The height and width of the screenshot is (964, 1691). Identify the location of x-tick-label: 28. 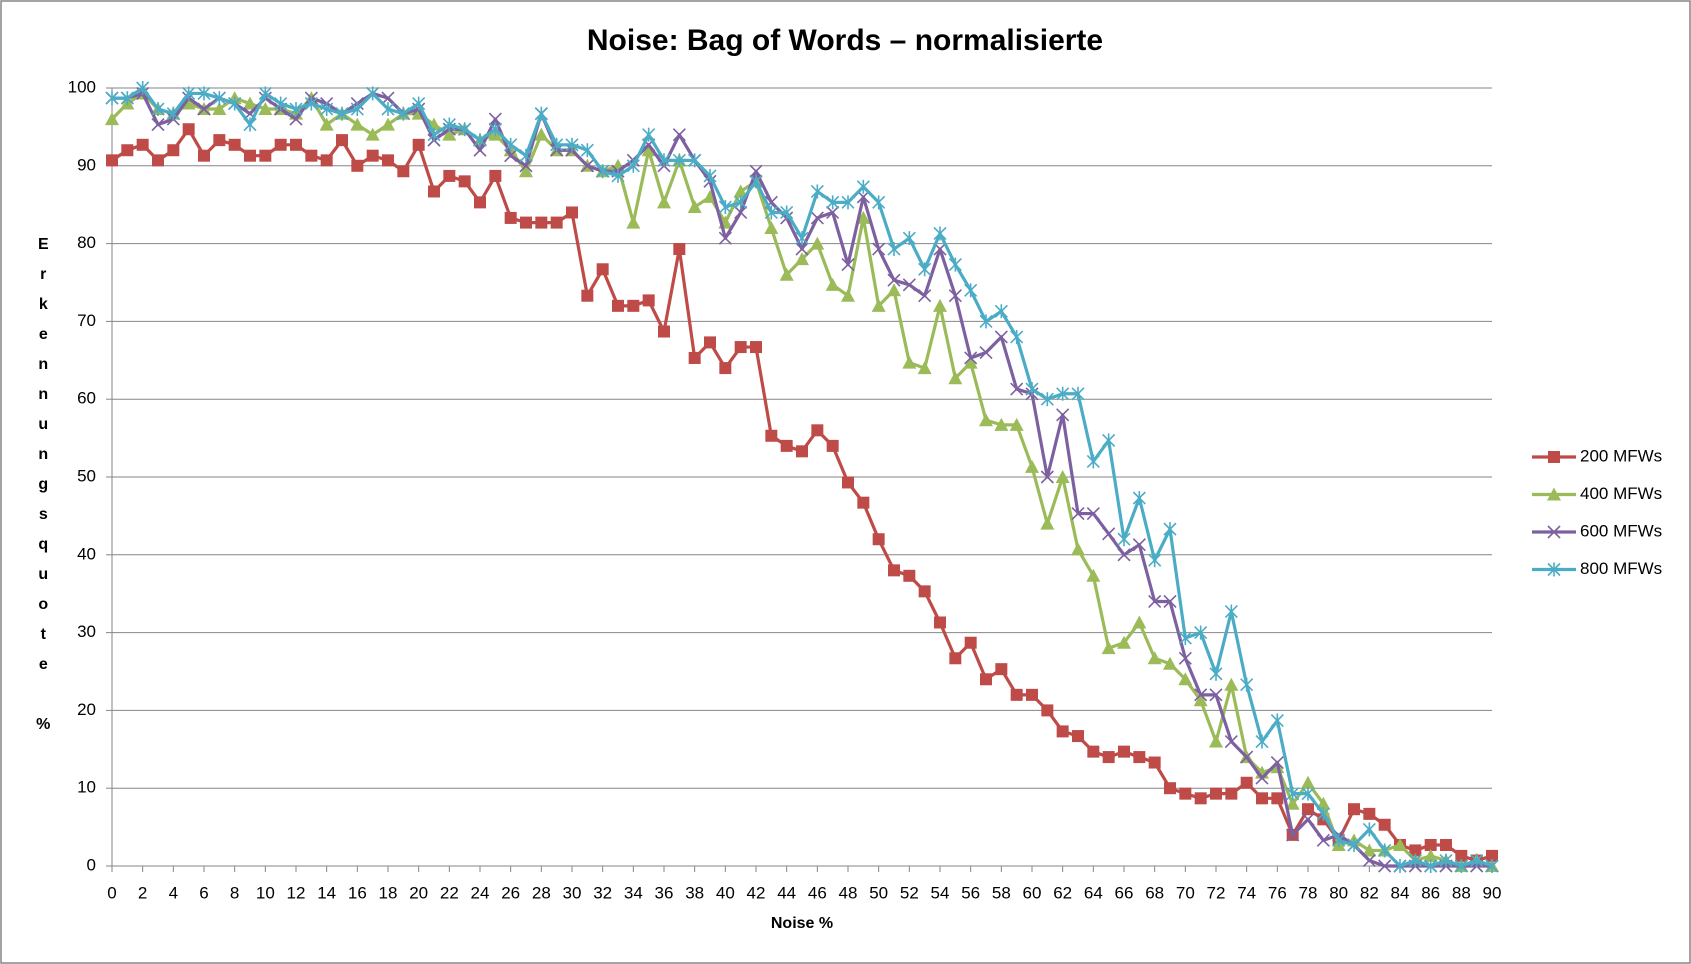
(541, 892).